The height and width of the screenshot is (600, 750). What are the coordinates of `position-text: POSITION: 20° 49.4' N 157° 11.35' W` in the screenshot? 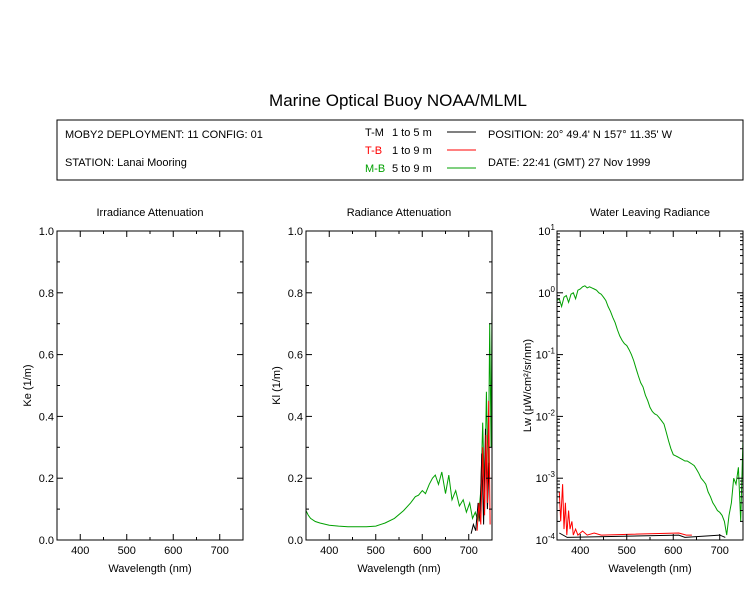 It's located at (580, 135).